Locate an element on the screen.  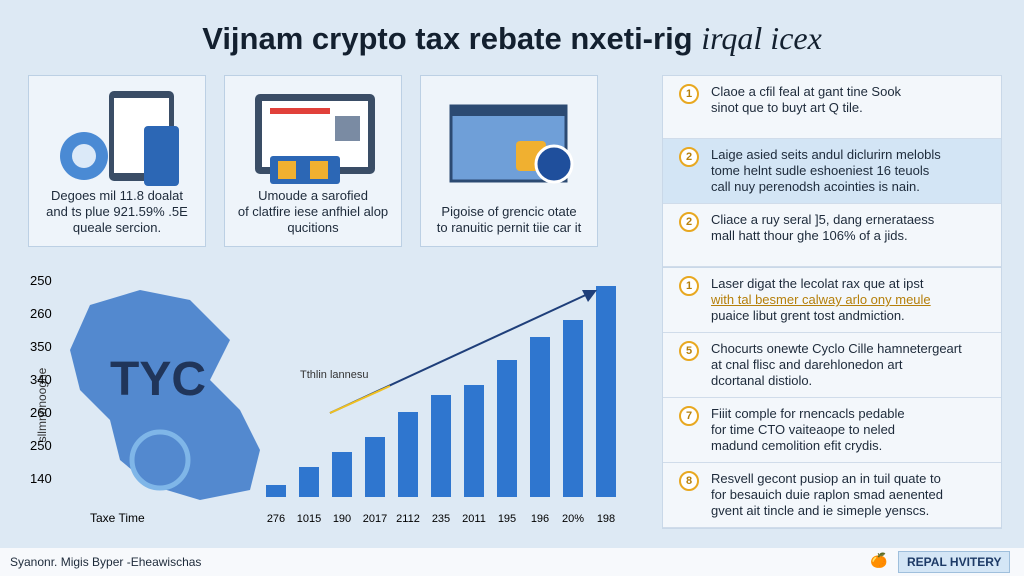
item-line: at cnal flisc and darehlonedon art is located at coordinates (807, 364).